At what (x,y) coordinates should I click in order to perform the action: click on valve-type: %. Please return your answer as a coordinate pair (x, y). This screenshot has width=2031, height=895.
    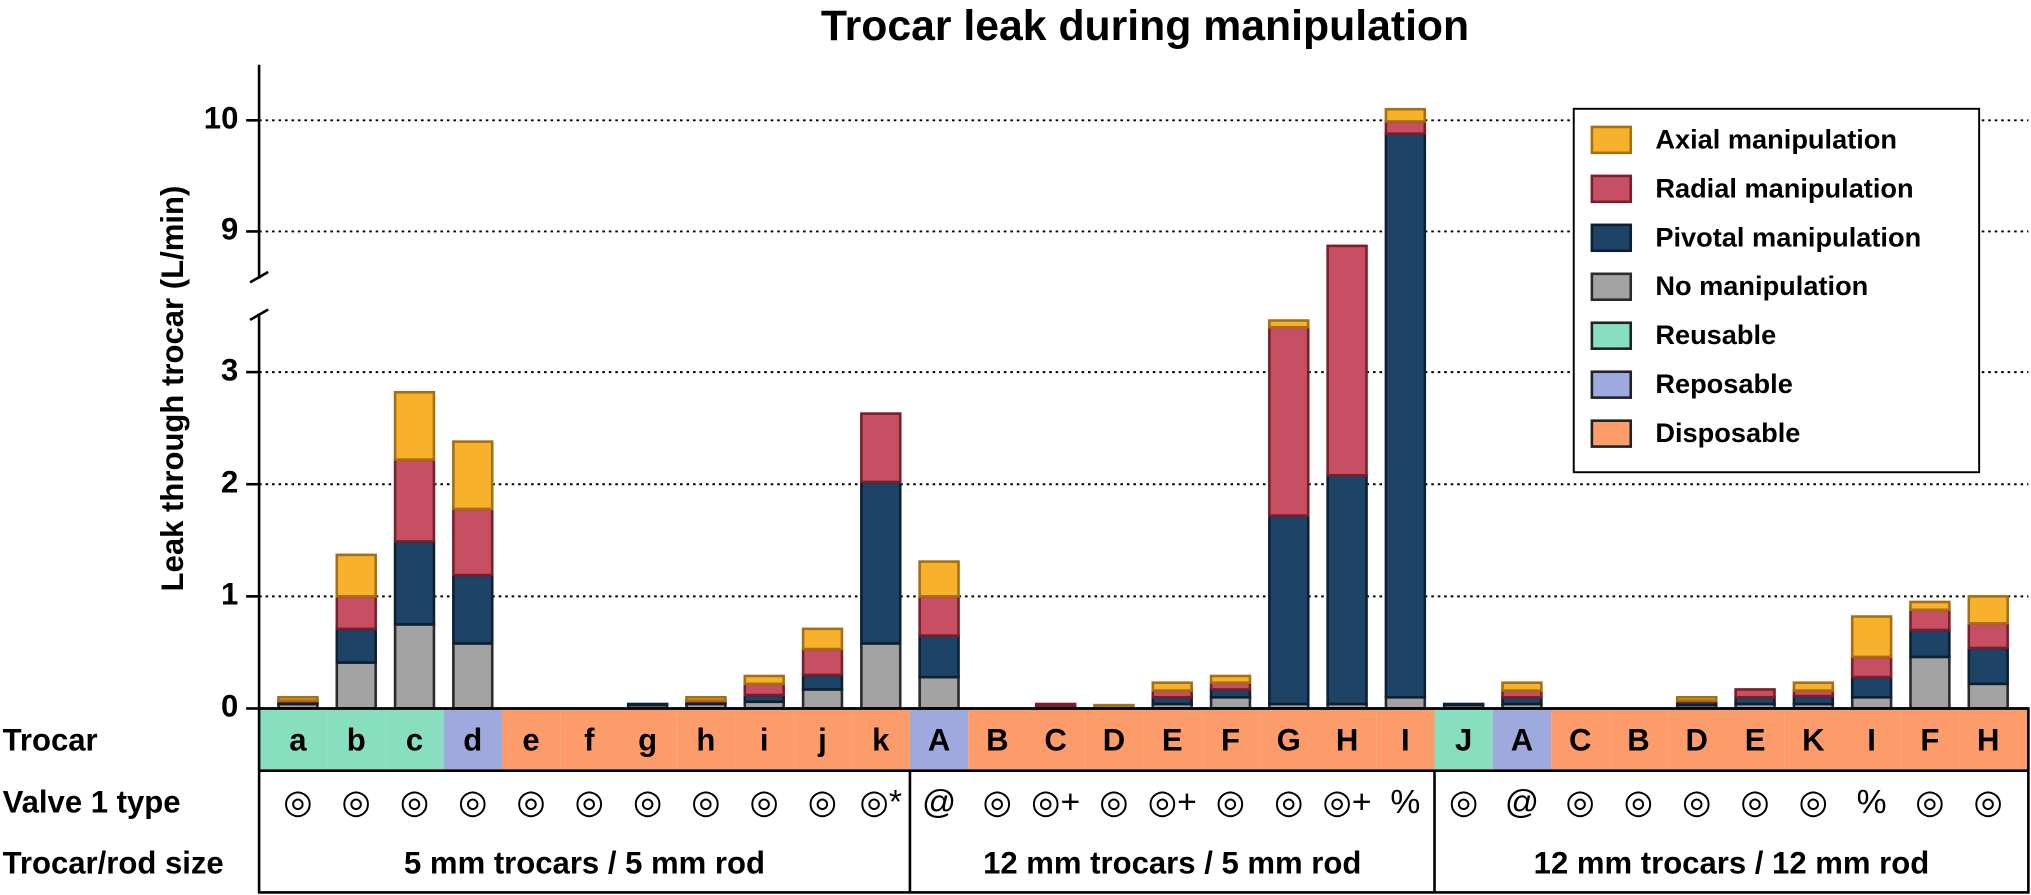
    Looking at the image, I should click on (1405, 802).